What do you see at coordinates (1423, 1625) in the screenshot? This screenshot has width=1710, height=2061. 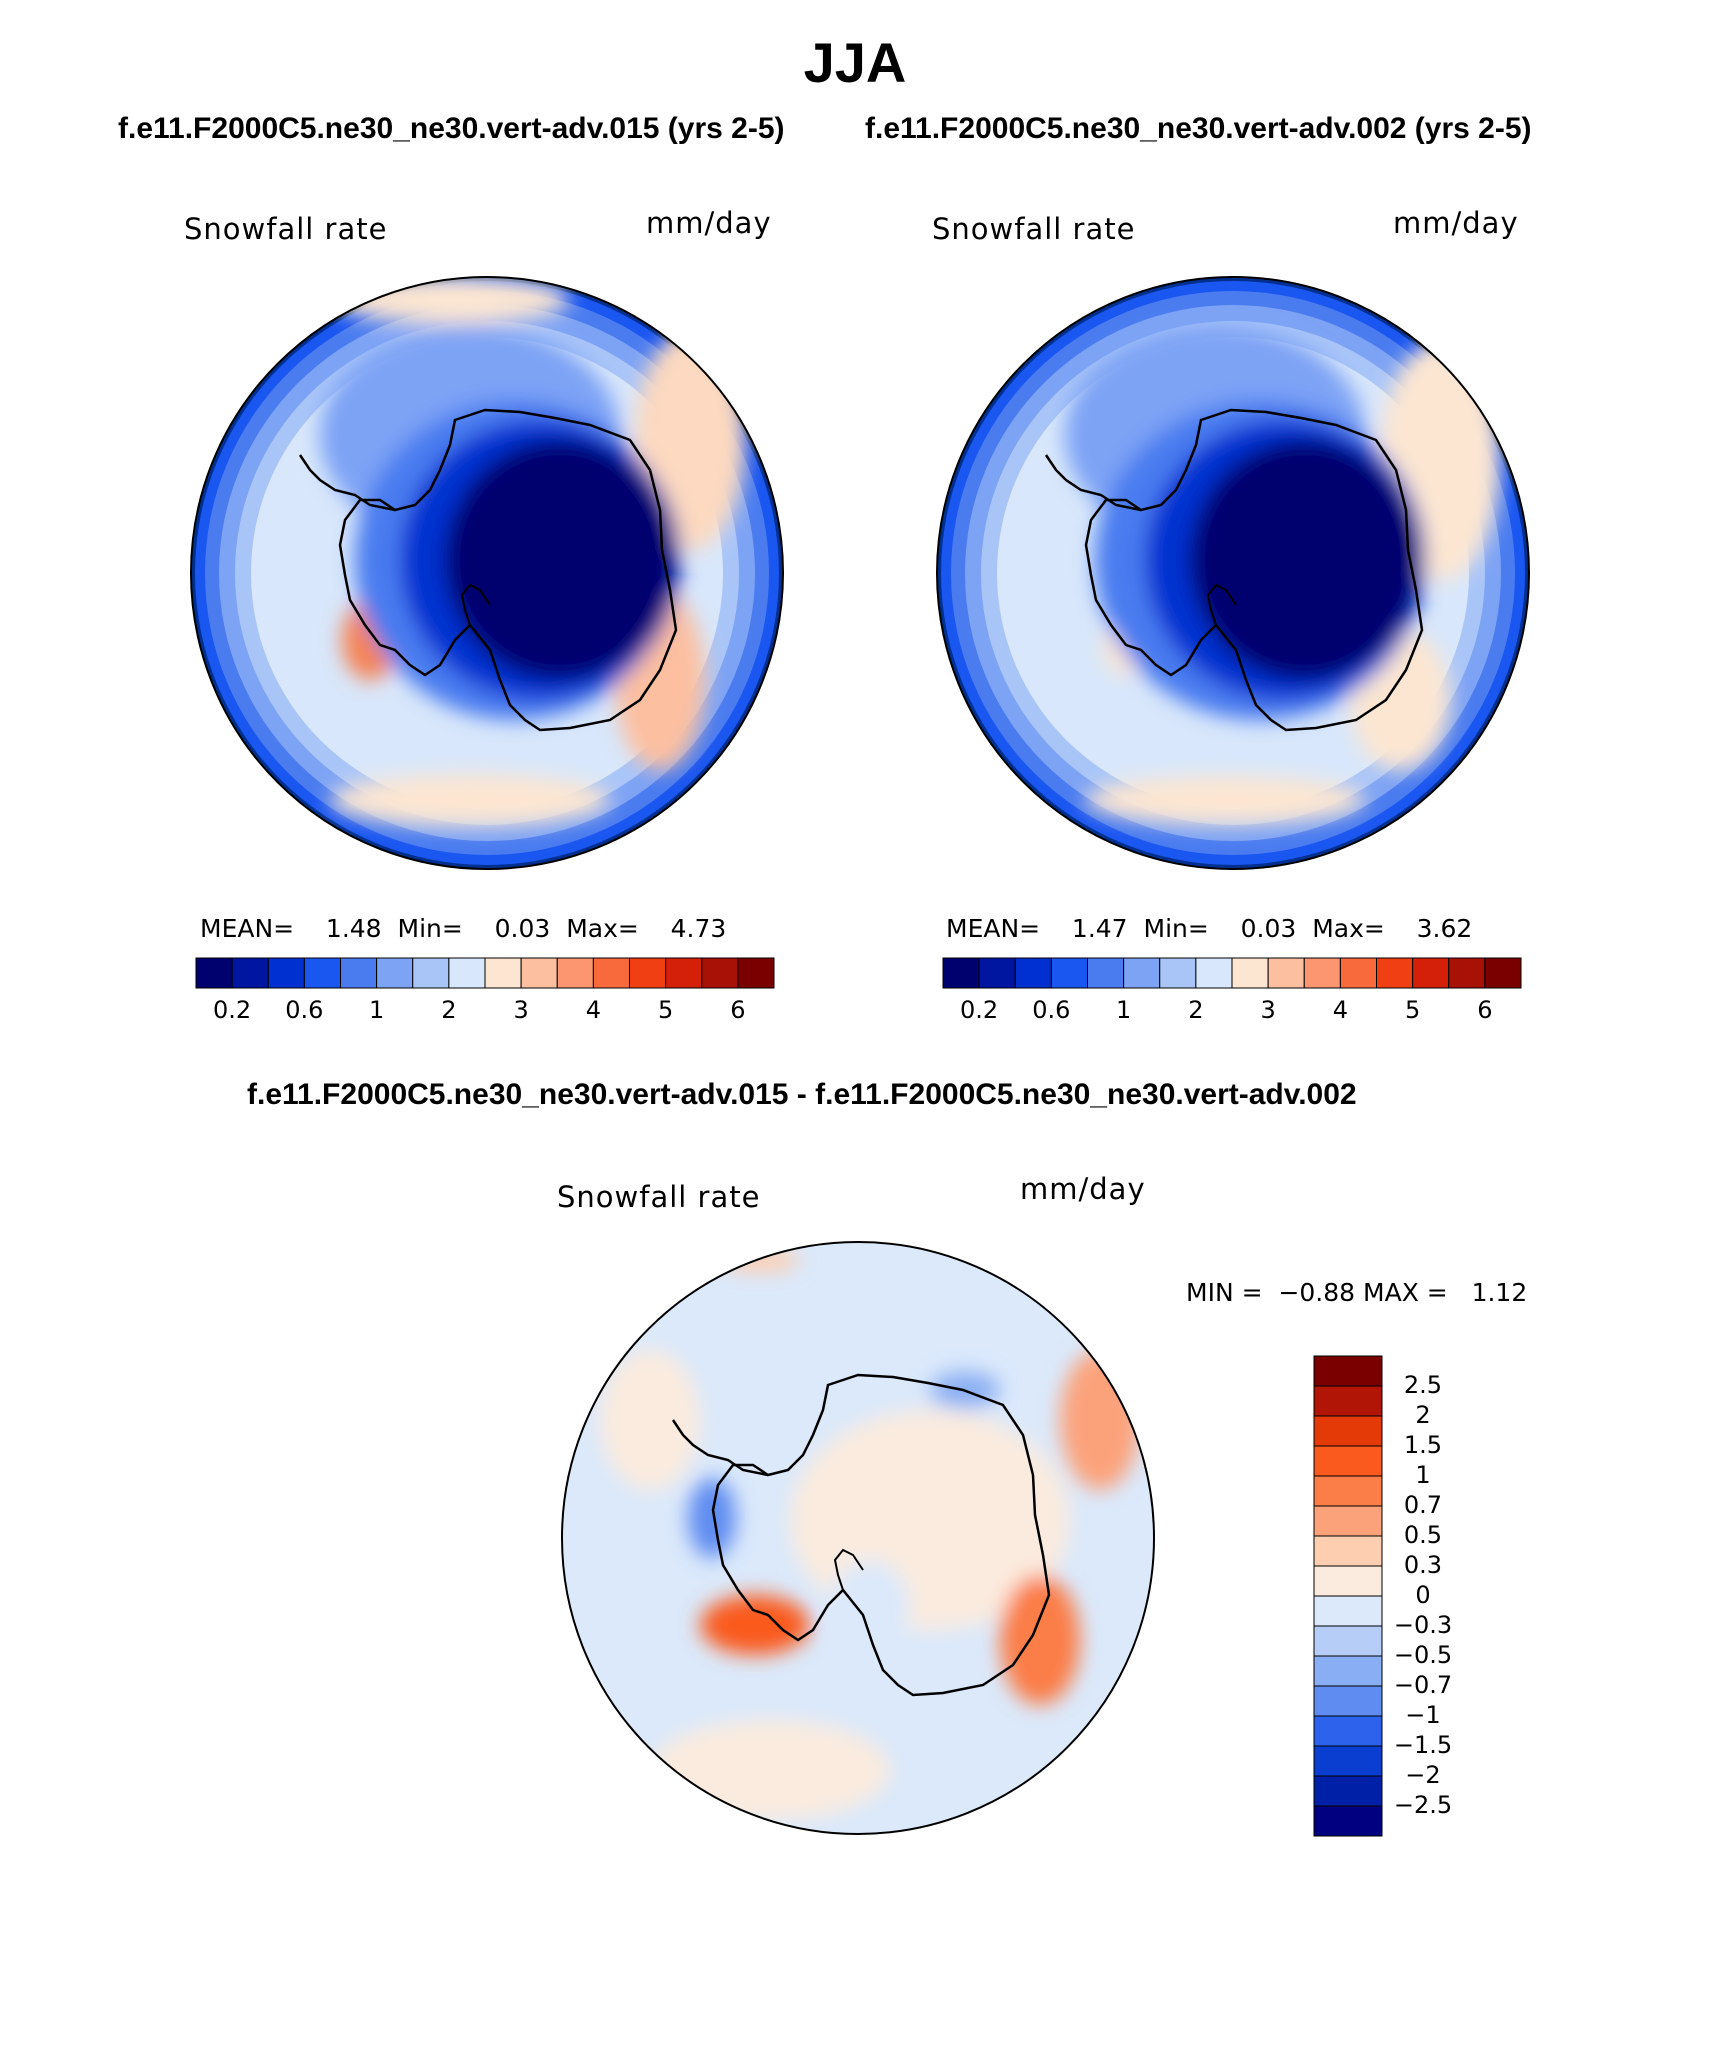 I see `colorbar-tick-label: −0.3` at bounding box center [1423, 1625].